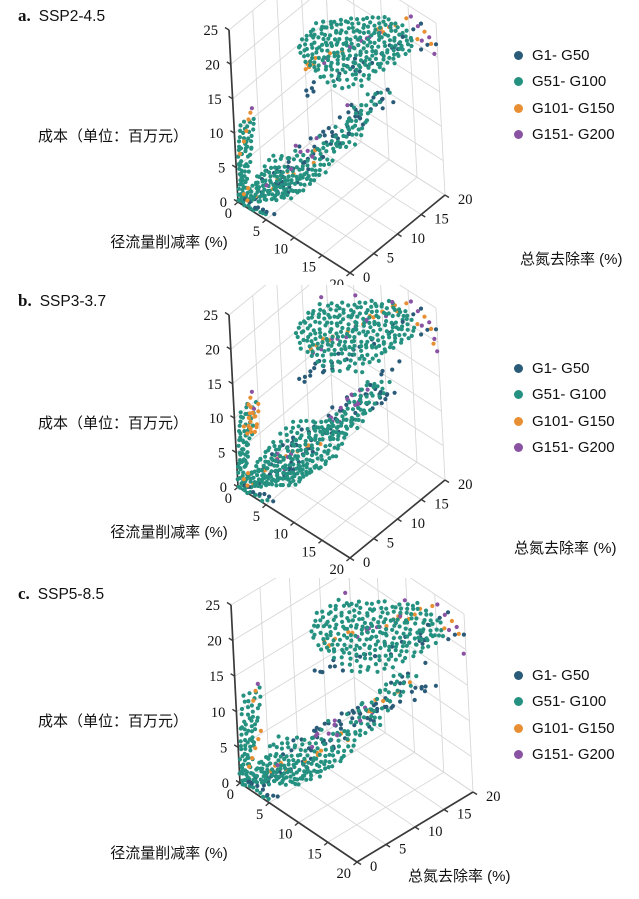 The image size is (639, 899). What do you see at coordinates (72, 16) in the screenshot?
I see `panel-scenario: SSP2-4.5` at bounding box center [72, 16].